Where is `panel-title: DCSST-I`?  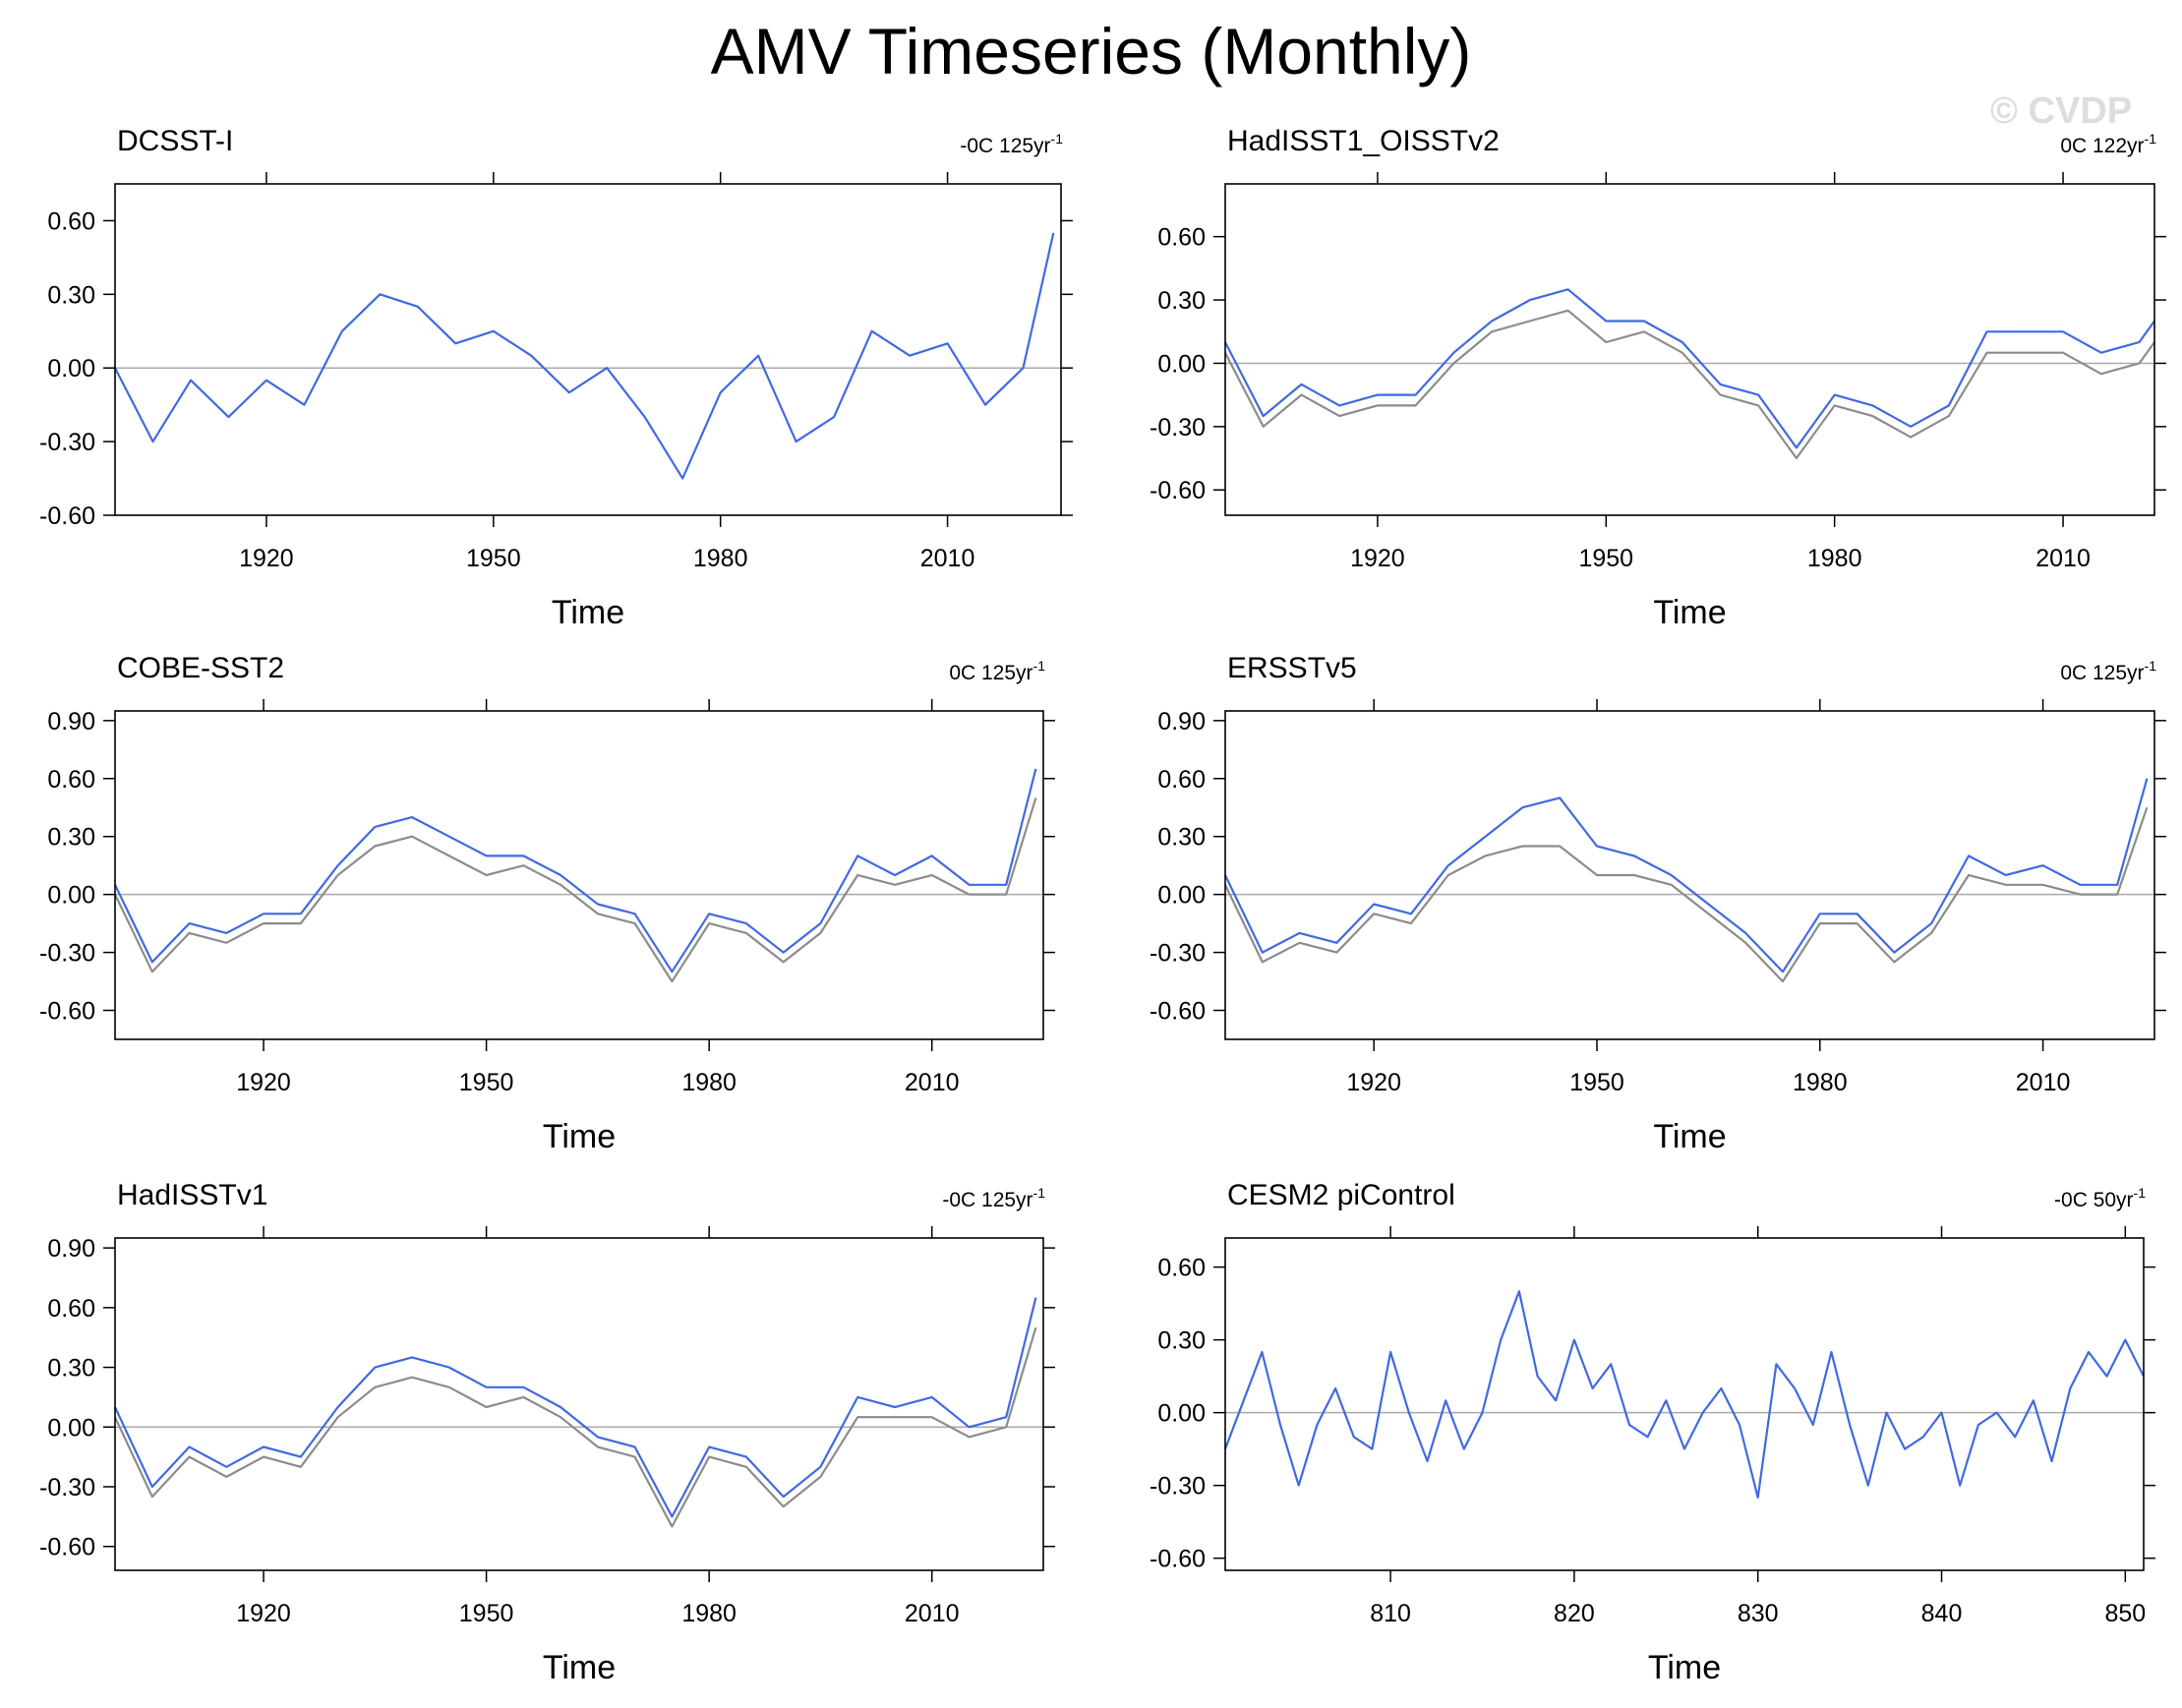 panel-title: DCSST-I is located at coordinates (175, 141).